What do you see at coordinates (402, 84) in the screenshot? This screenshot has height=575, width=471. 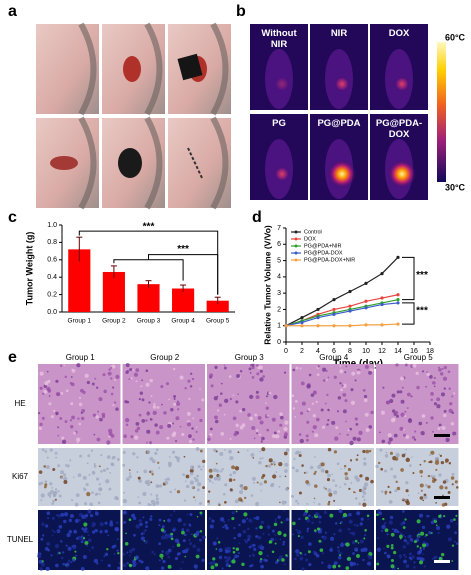 I see `hot-spot` at bounding box center [402, 84].